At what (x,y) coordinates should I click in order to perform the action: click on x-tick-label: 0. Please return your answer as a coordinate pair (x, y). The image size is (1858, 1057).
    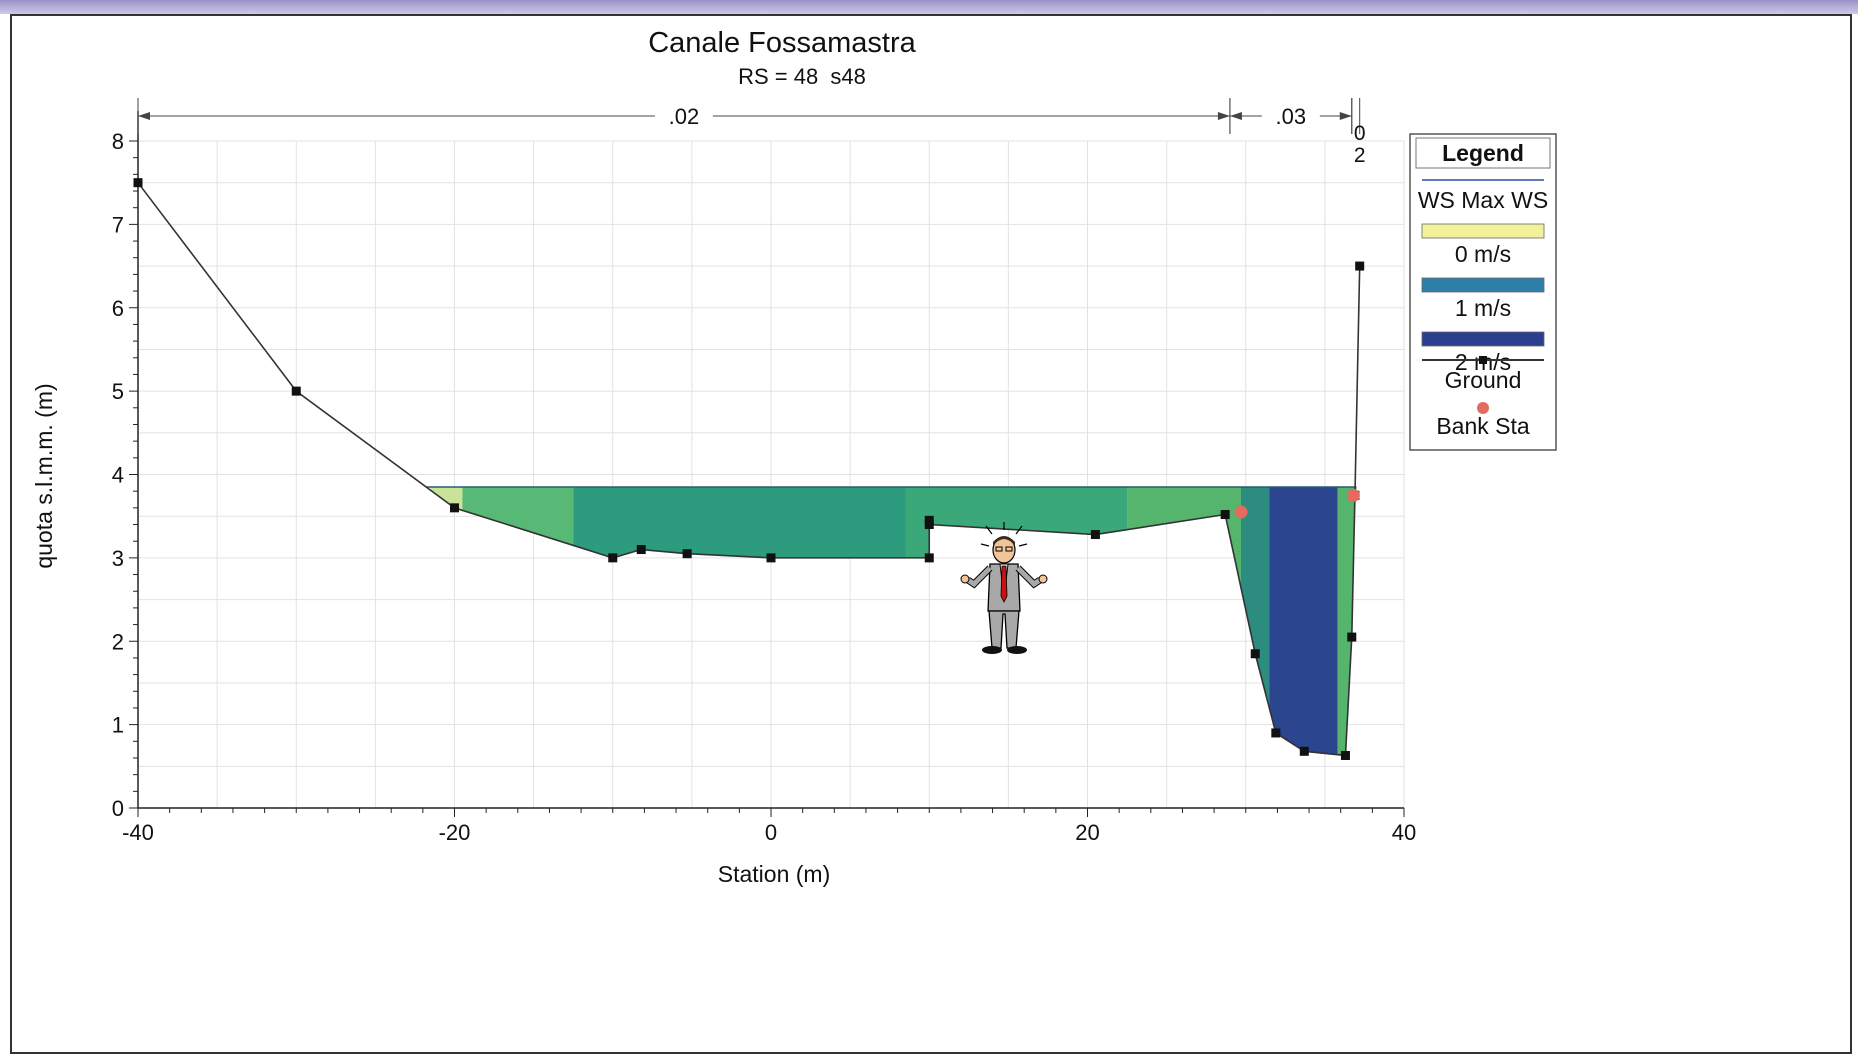
    Looking at the image, I should click on (771, 832).